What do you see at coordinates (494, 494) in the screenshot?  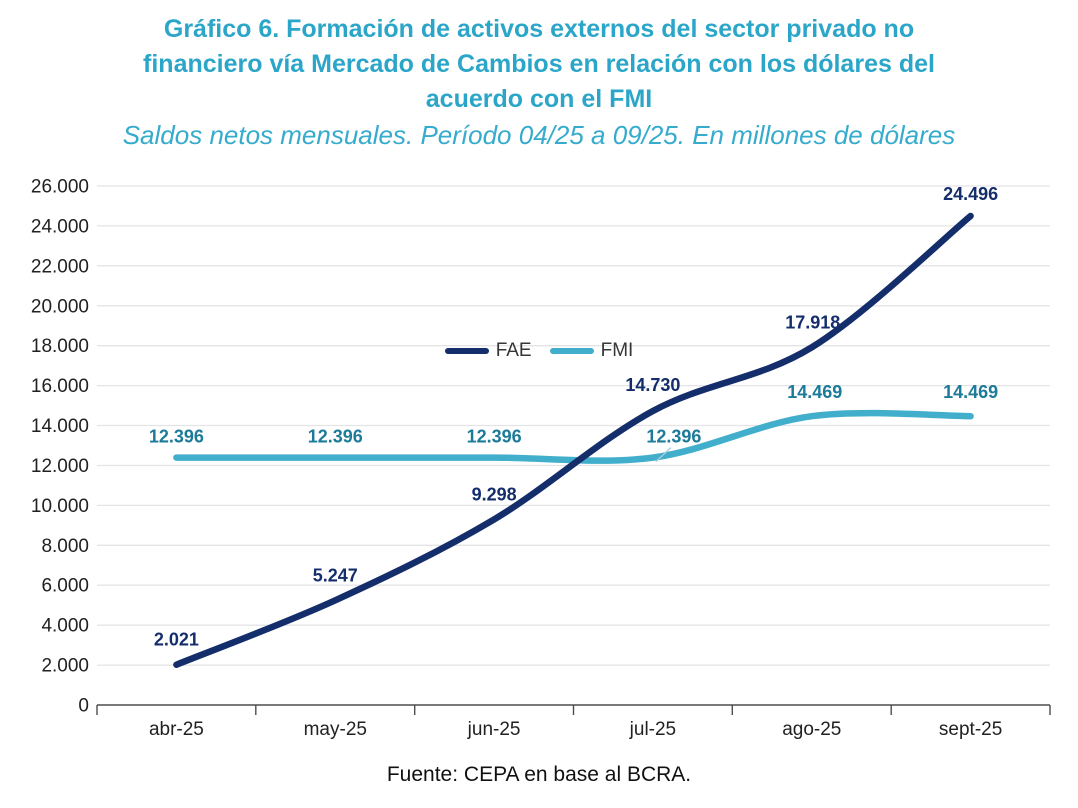 I see `svg-text: 9.298` at bounding box center [494, 494].